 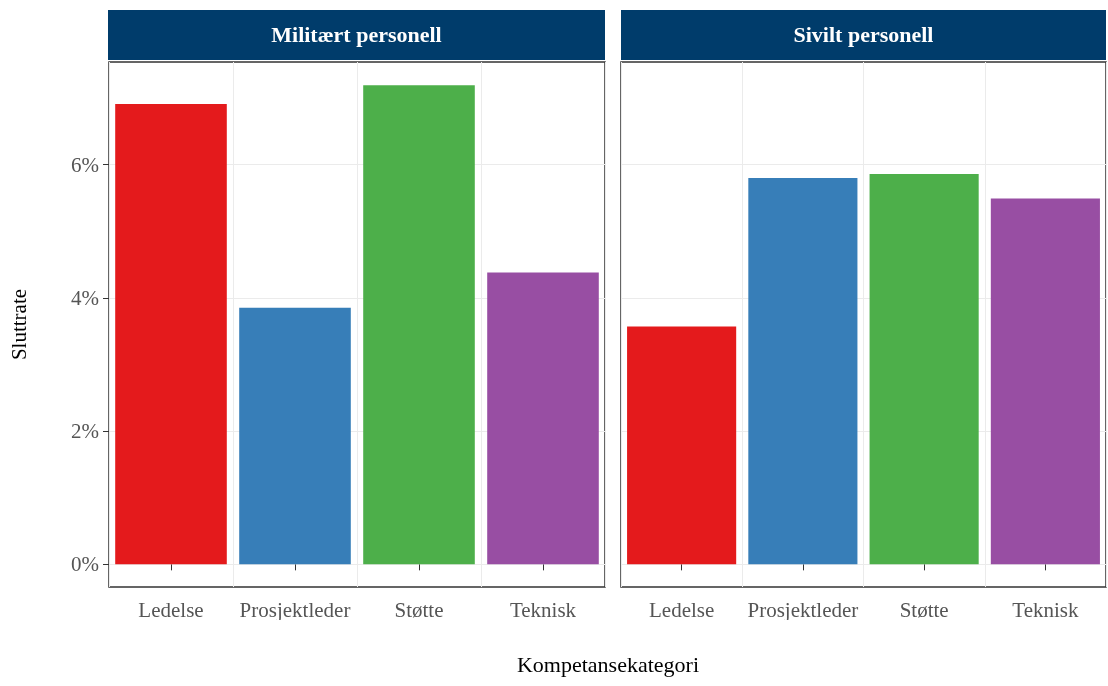 I want to click on y-tick-label: 0%, so click(x=85, y=564).